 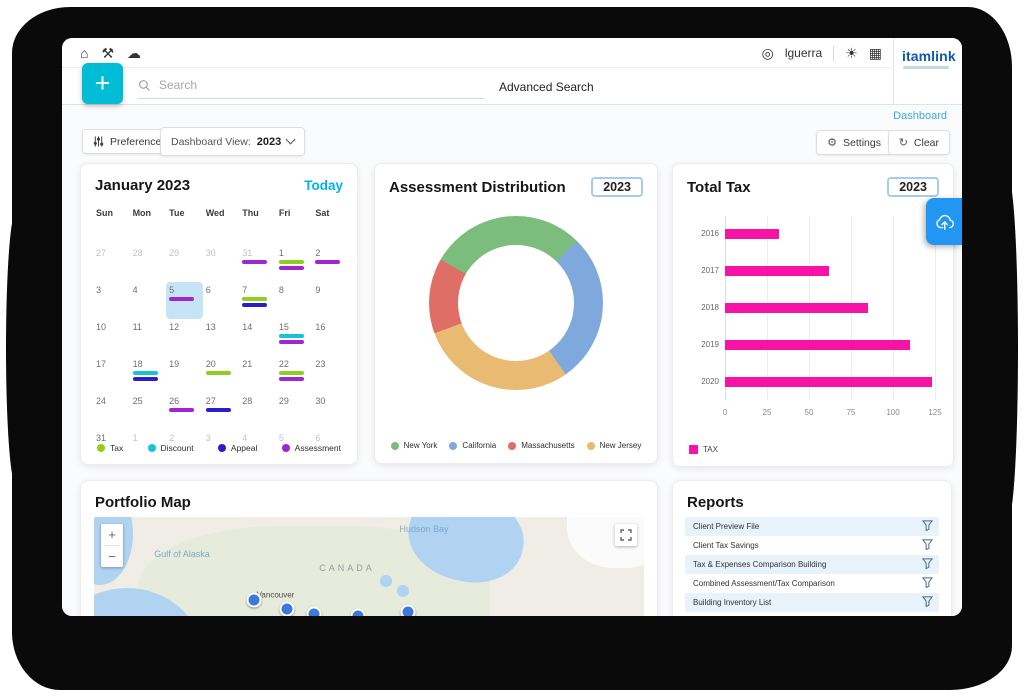 I want to click on add-button: +, so click(x=102, y=83).